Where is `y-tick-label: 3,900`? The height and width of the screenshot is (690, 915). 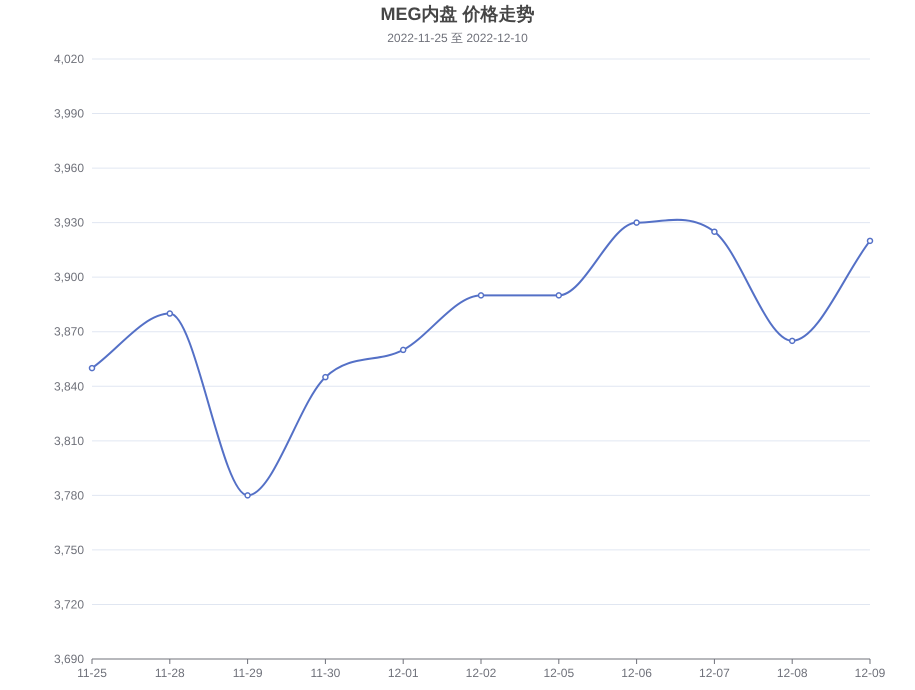
y-tick-label: 3,900 is located at coordinates (69, 277).